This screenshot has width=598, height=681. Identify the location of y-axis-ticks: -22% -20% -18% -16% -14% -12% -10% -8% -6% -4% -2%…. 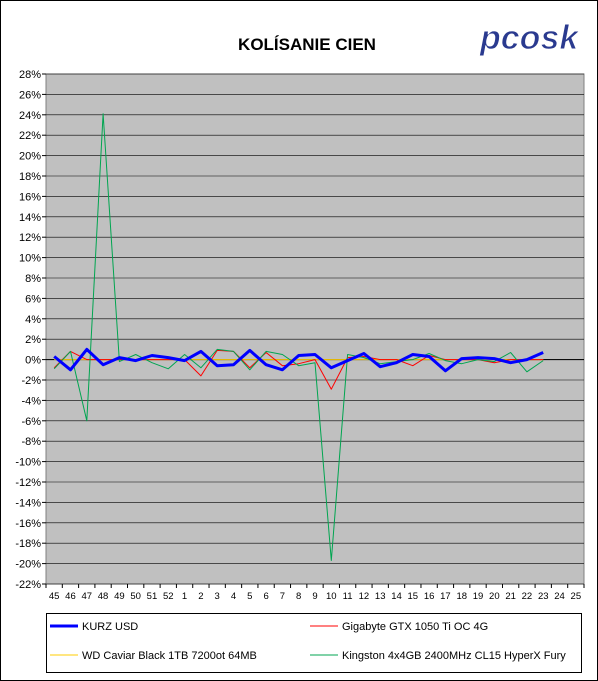
(30, 330).